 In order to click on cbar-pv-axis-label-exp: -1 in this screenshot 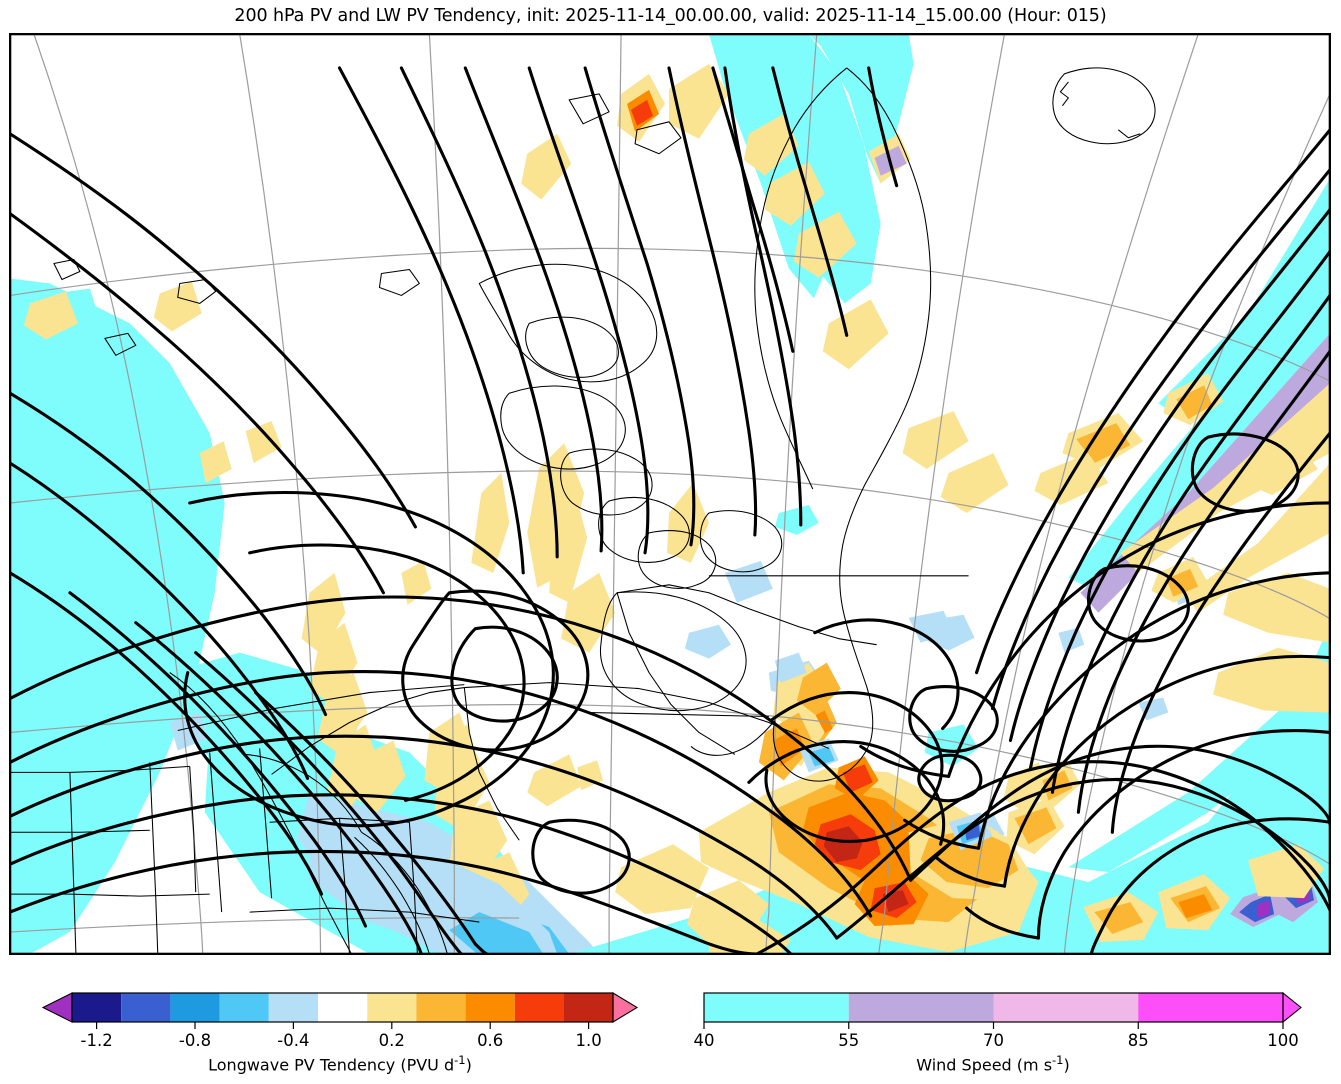, I will do `click(460, 1060)`.